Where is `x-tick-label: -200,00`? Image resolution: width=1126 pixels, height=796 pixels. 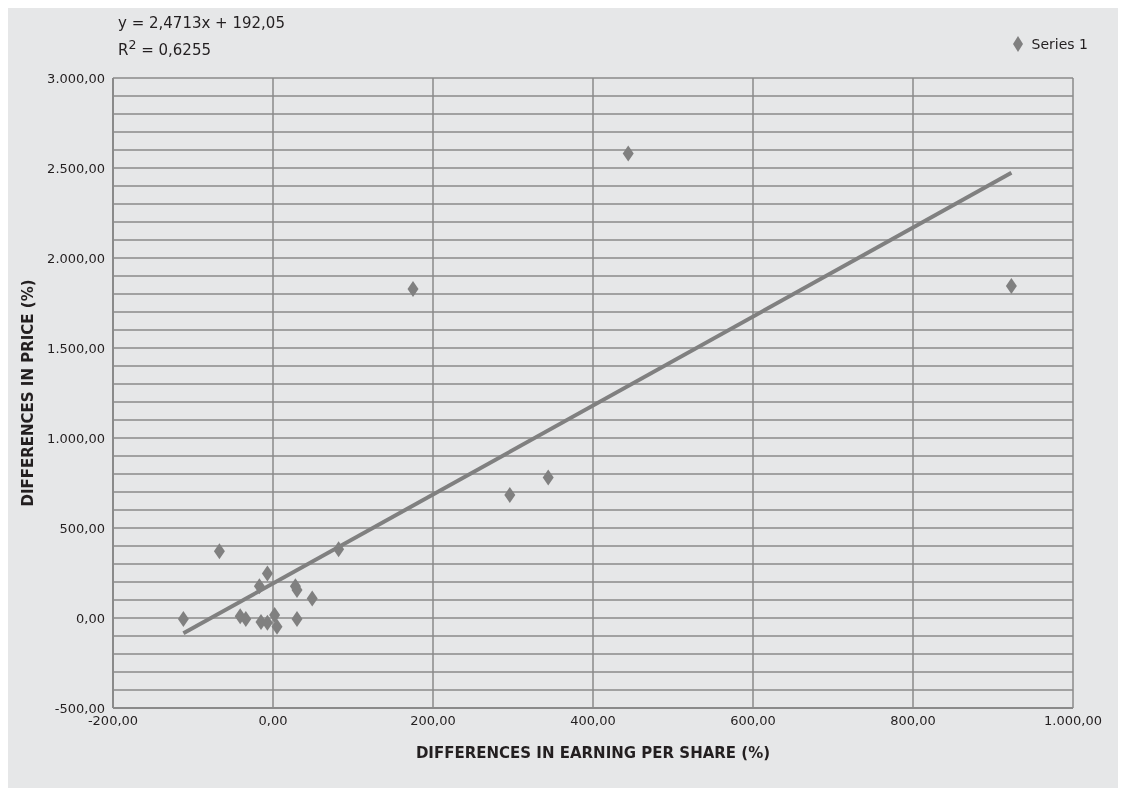 x-tick-label: -200,00 is located at coordinates (113, 721).